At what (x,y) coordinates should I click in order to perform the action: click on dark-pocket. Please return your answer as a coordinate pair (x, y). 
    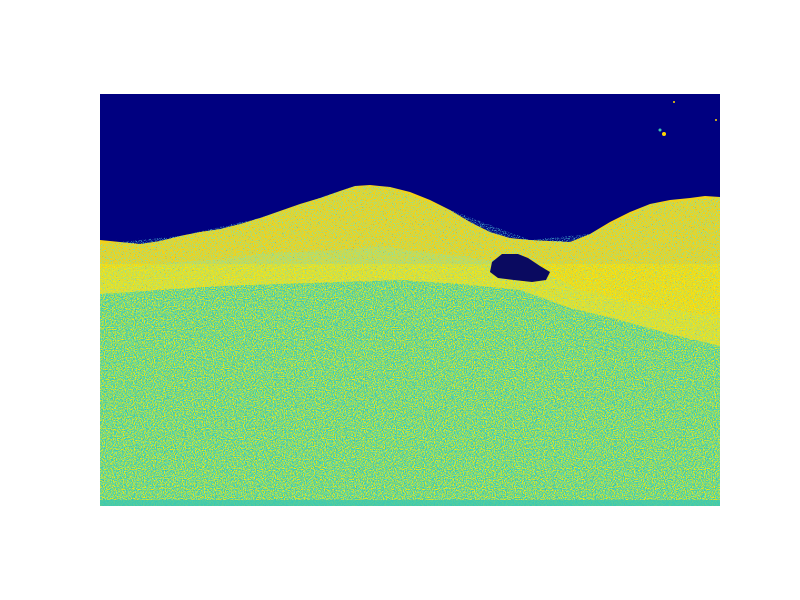
    Looking at the image, I should click on (520, 268).